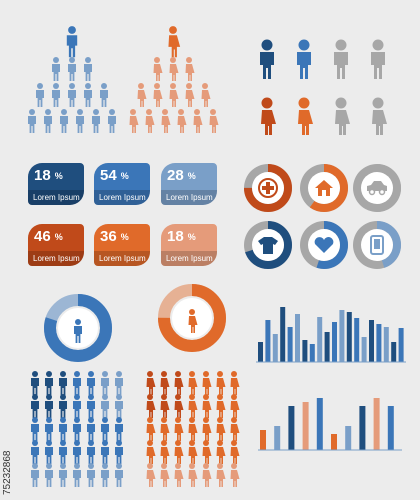 Image resolution: width=420 pixels, height=500 pixels. Describe the element at coordinates (122, 184) in the screenshot. I see `stat-badge-2: 54% Lorem Ipsum` at that location.